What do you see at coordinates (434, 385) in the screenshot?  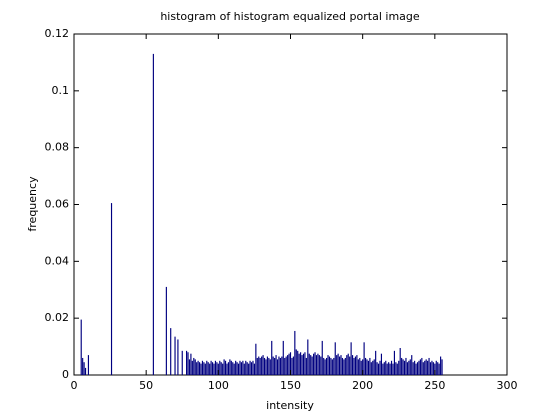 I see `x-tick-label: 250` at bounding box center [434, 385].